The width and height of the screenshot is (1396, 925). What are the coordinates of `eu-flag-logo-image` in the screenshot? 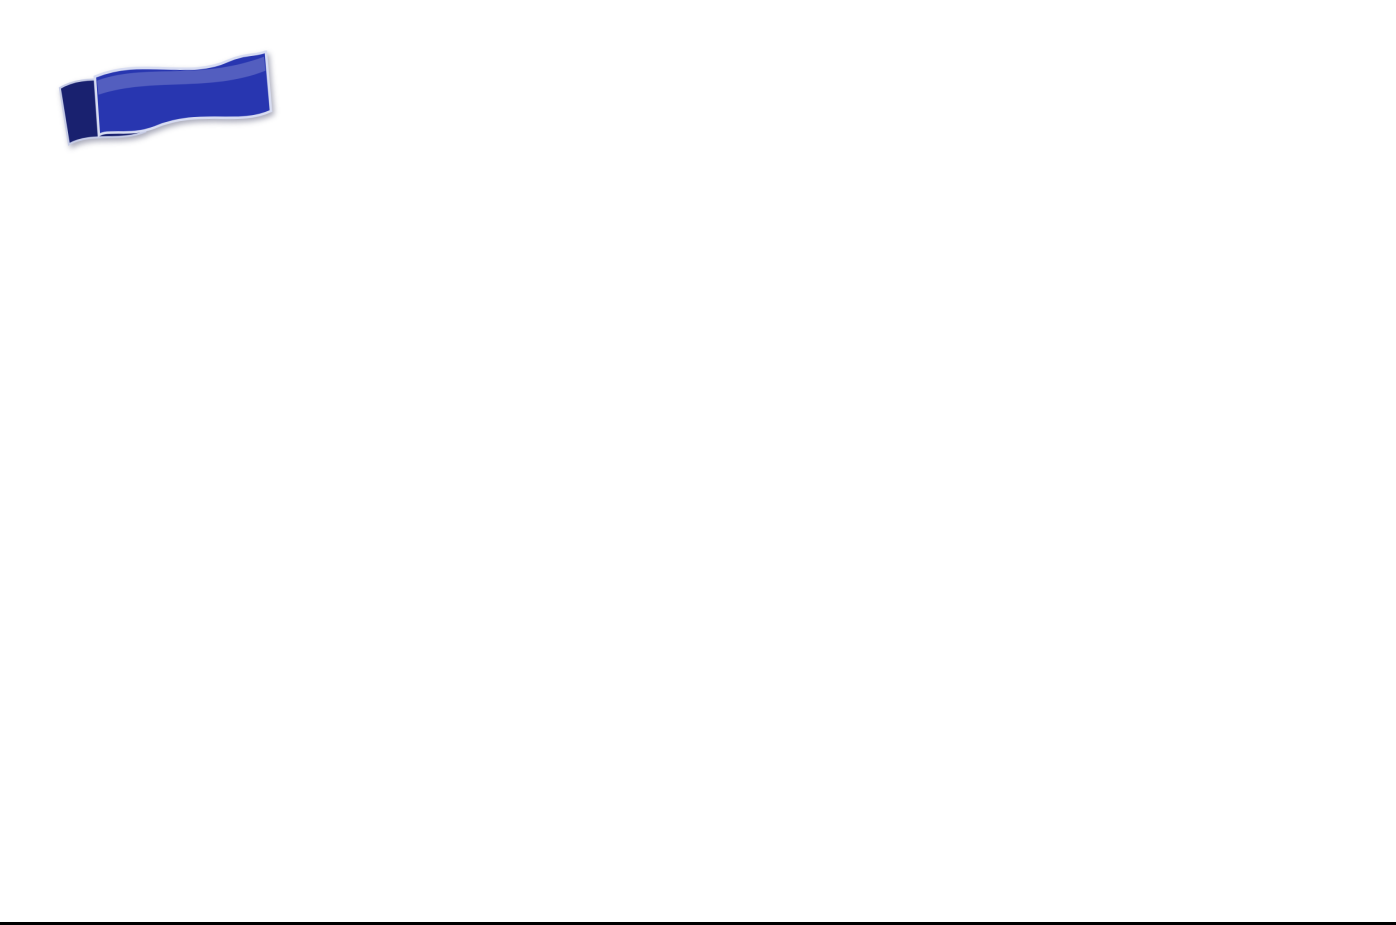 It's located at (165, 98).